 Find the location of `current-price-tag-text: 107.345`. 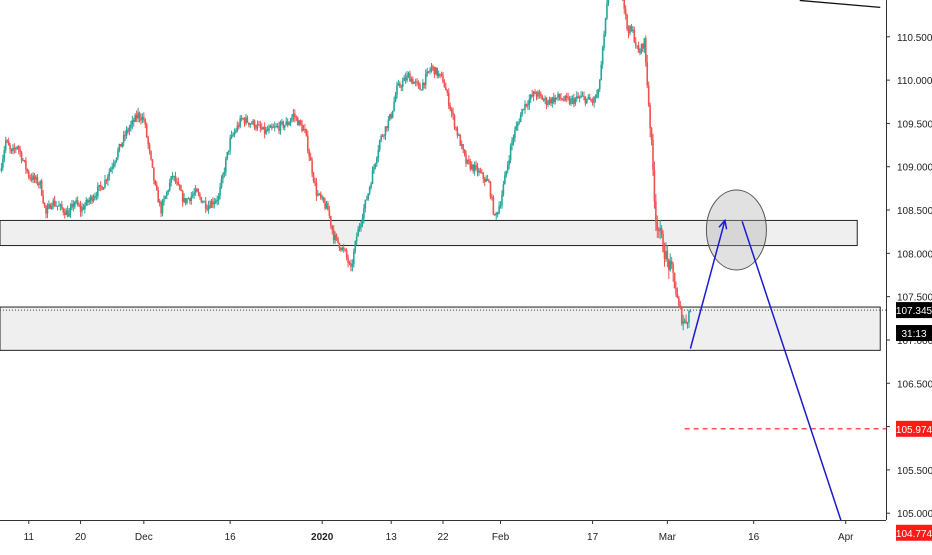

current-price-tag-text: 107.345 is located at coordinates (914, 311).